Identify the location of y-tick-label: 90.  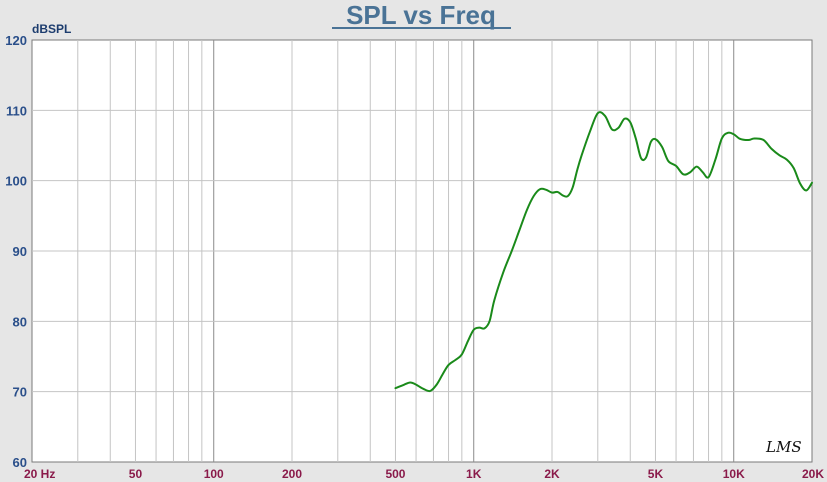
(20, 251).